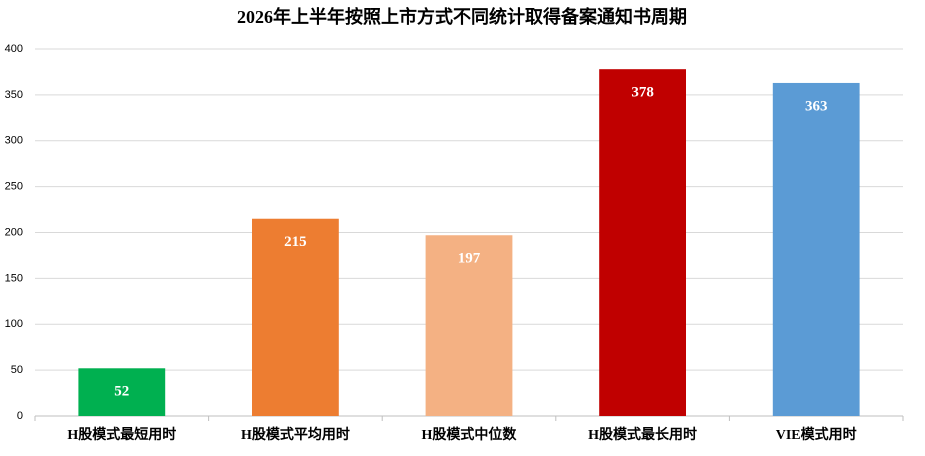 Image resolution: width=925 pixels, height=456 pixels. Describe the element at coordinates (470, 434) in the screenshot. I see `x-tick-label: H股模式中位数` at that location.